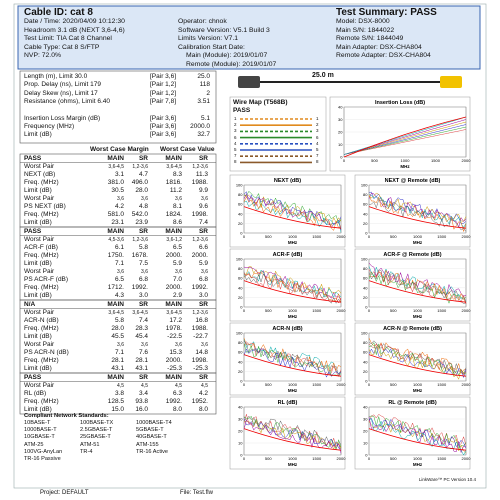 The width and height of the screenshot is (500, 500). What do you see at coordinates (202, 21) in the screenshot?
I see `header-info: Operator: chnok` at bounding box center [202, 21].